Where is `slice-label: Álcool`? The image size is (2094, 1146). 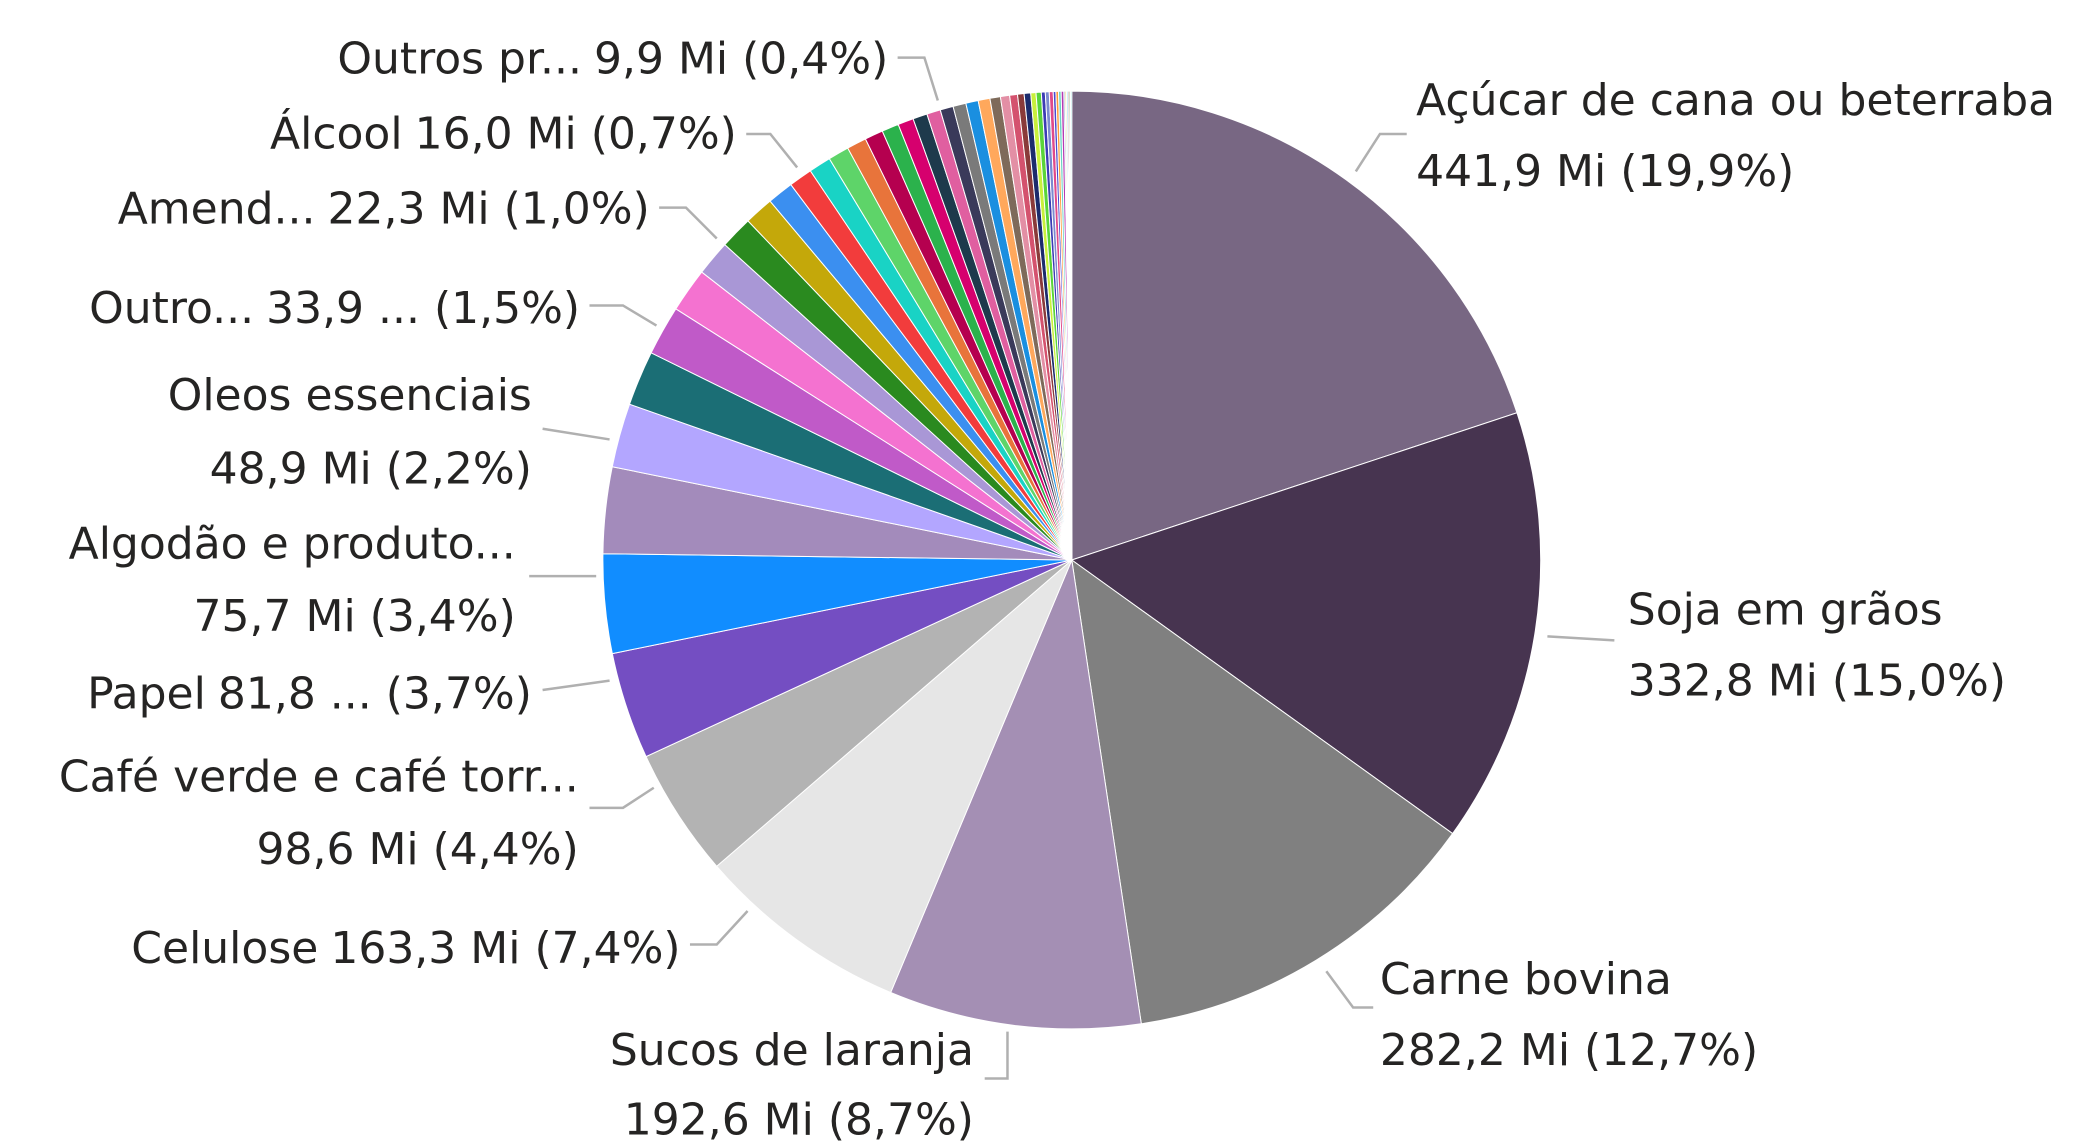
slice-label: Álcool is located at coordinates (336, 133).